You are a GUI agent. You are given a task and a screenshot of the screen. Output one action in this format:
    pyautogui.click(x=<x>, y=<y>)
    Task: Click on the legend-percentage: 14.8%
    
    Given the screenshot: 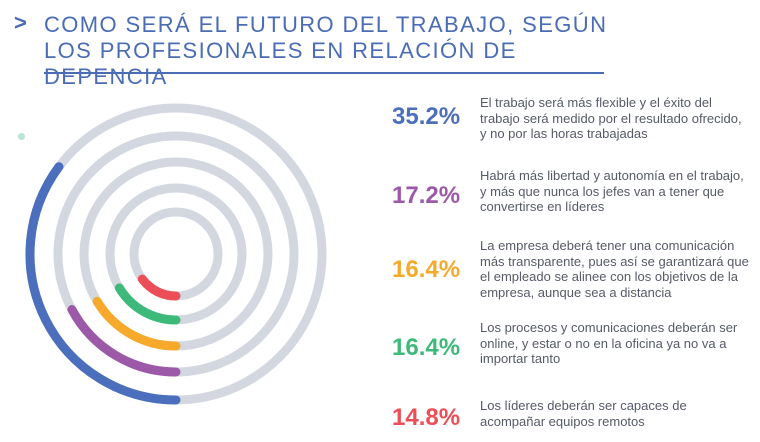 What is the action you would take?
    pyautogui.click(x=426, y=417)
    